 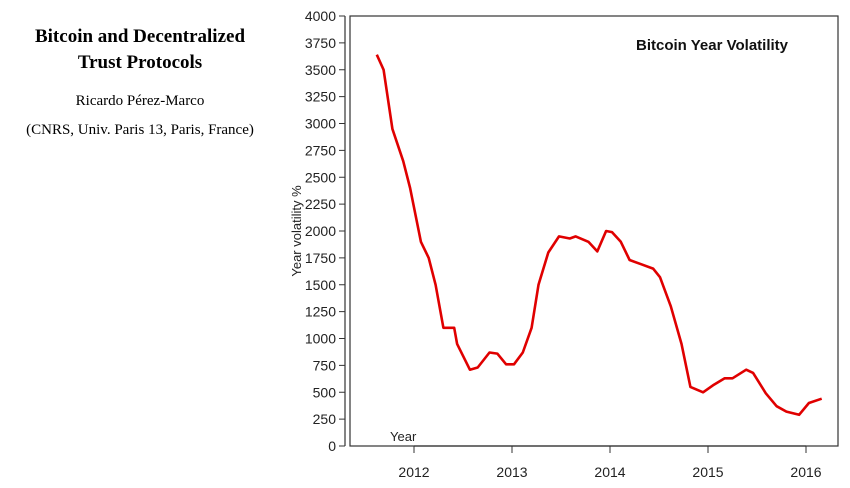 What do you see at coordinates (332, 446) in the screenshot?
I see `y-tick-label: 0` at bounding box center [332, 446].